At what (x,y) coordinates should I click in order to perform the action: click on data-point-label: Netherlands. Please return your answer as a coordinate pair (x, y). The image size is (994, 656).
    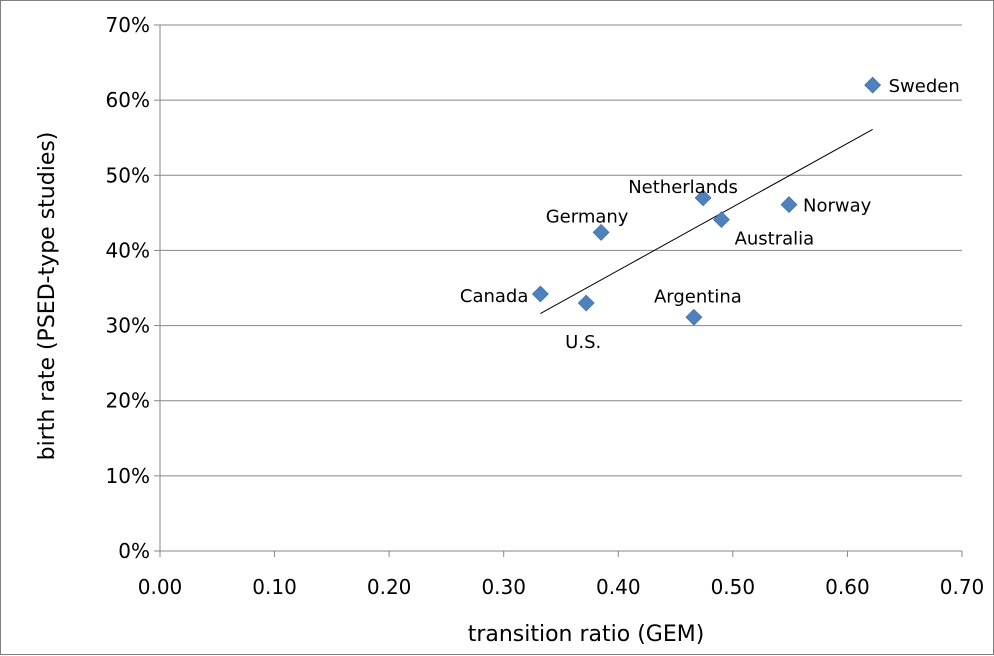
    Looking at the image, I should click on (683, 187).